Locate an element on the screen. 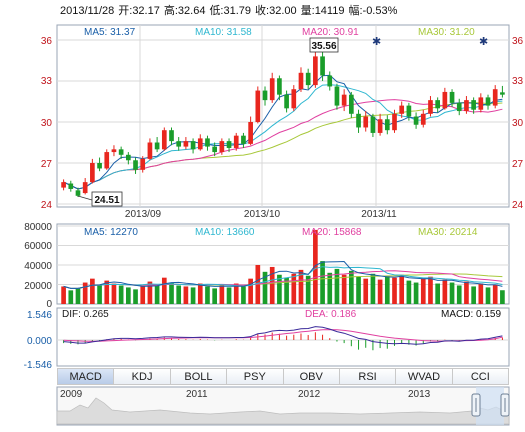 This screenshot has width=525, height=432. month-label-sep: 2013/09 is located at coordinates (143, 214).